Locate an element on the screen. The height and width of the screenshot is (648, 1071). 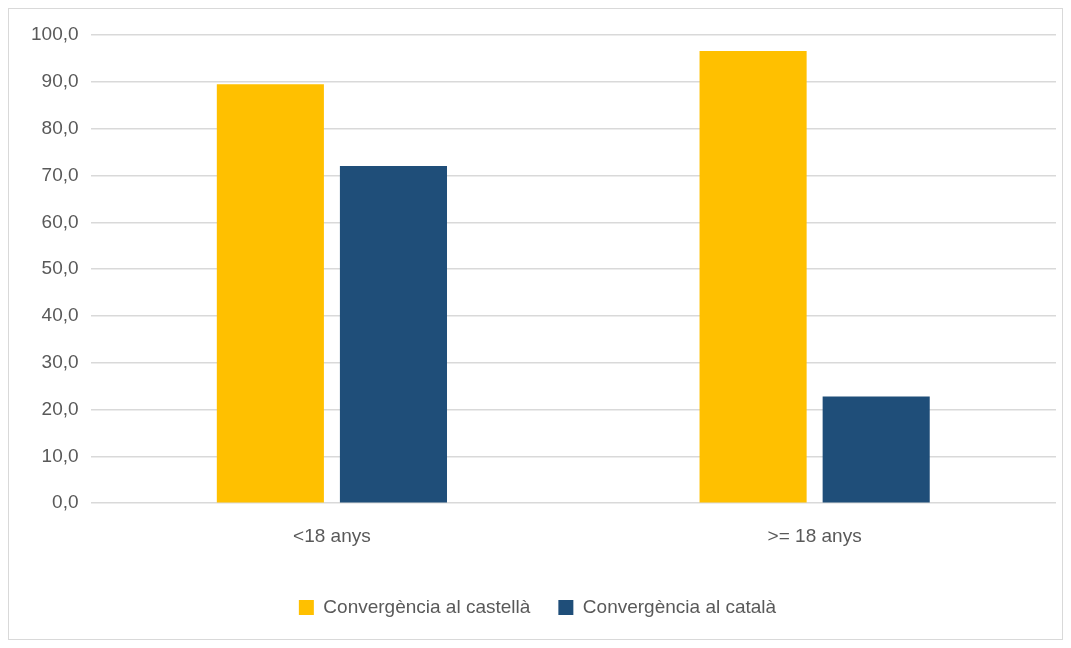
x-tick-label: >= 18 anys is located at coordinates (814, 535).